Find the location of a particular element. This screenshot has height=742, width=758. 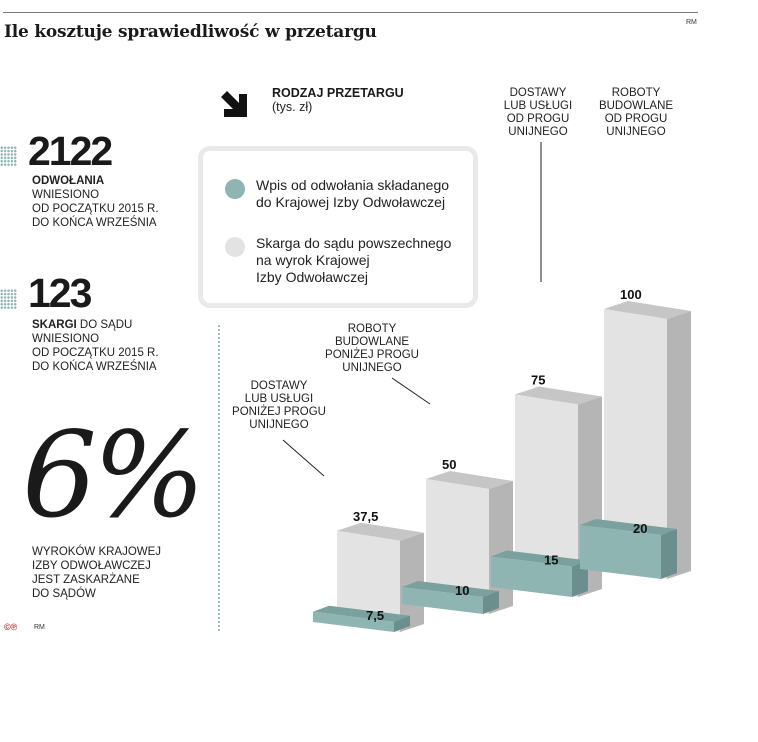

complaints-number: 123 is located at coordinates (60, 293).